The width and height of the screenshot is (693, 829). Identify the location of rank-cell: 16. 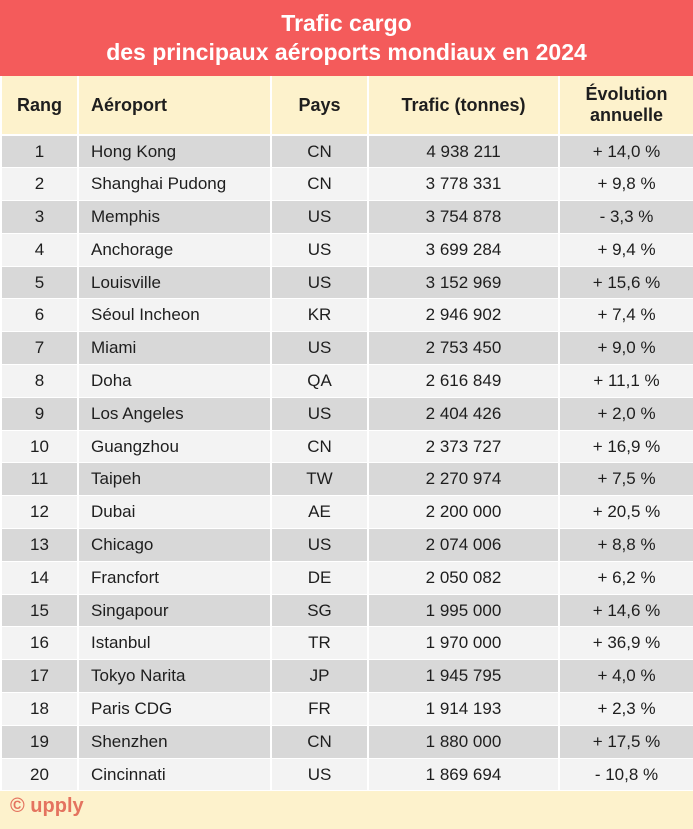
(39, 643).